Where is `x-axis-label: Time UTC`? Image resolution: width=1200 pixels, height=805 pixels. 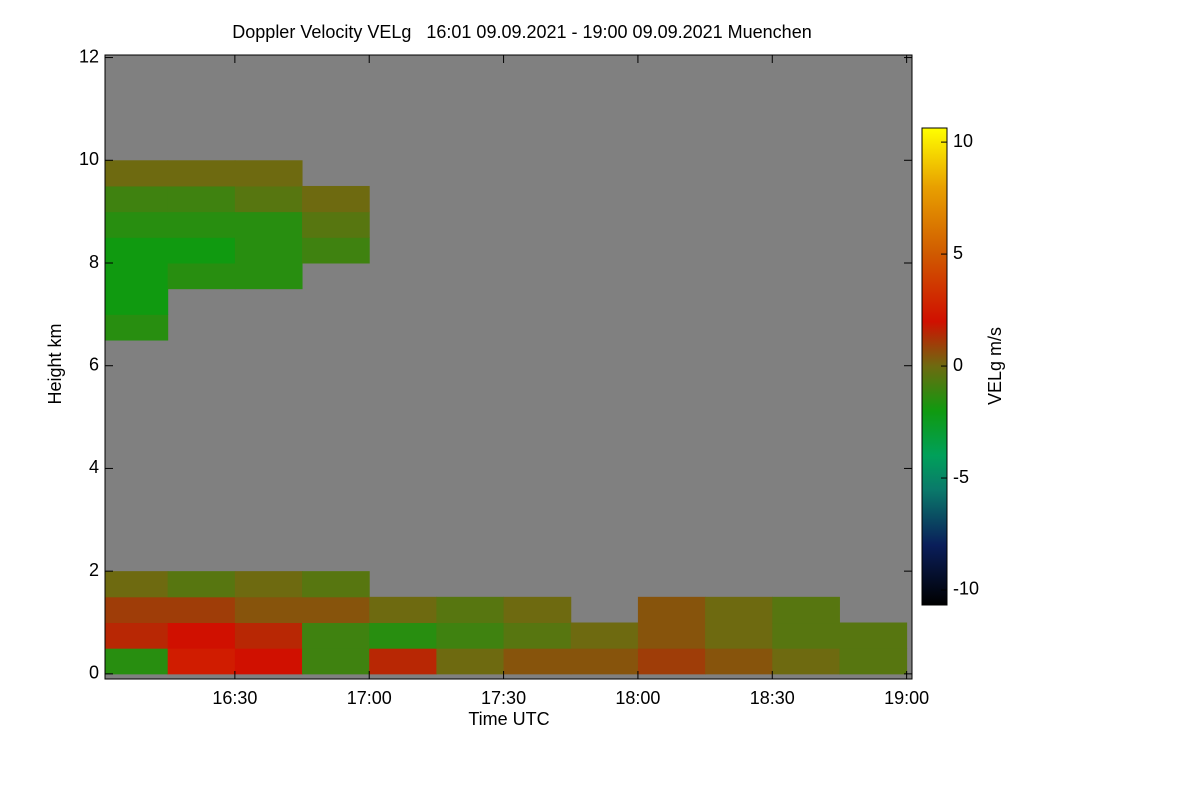
x-axis-label: Time UTC is located at coordinates (508, 719).